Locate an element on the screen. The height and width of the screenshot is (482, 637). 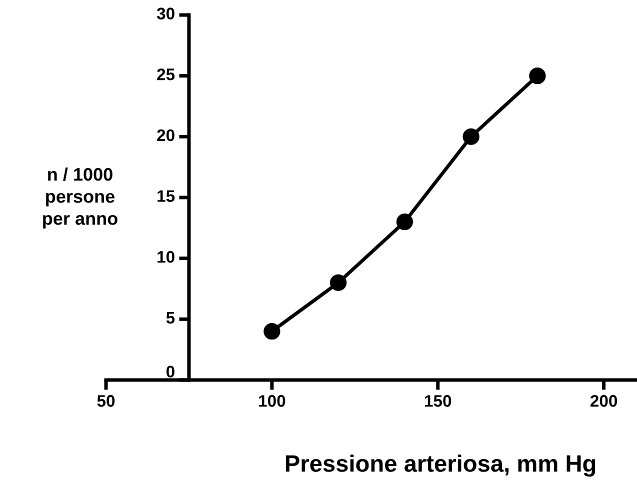
y-tick-label: 25 is located at coordinates (166, 74).